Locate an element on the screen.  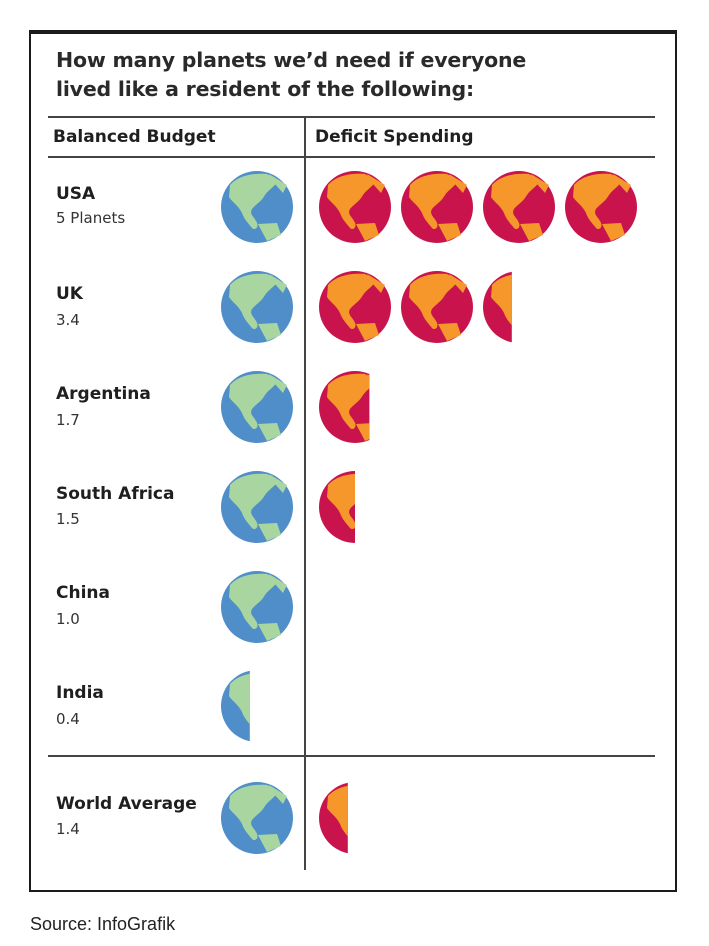
chart-title-line-2: lived like a resident of the following: is located at coordinates (265, 89).